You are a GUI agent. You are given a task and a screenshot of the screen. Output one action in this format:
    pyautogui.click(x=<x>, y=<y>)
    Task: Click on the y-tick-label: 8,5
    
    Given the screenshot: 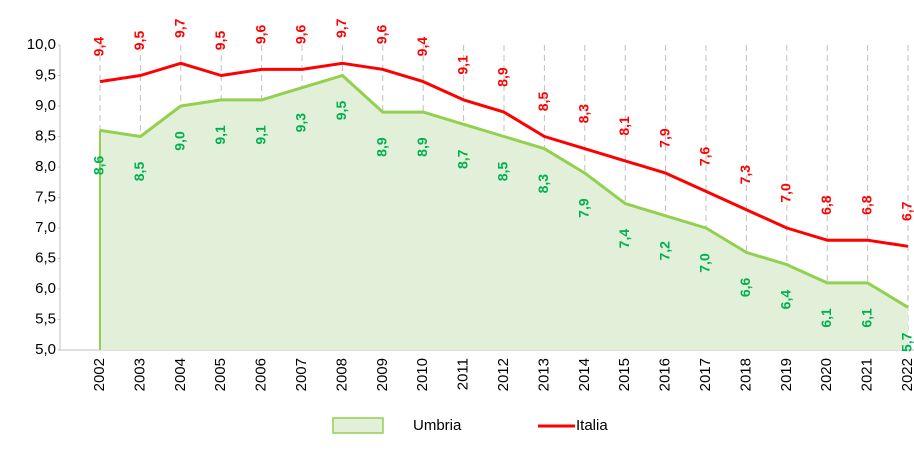 What is the action you would take?
    pyautogui.click(x=45, y=135)
    